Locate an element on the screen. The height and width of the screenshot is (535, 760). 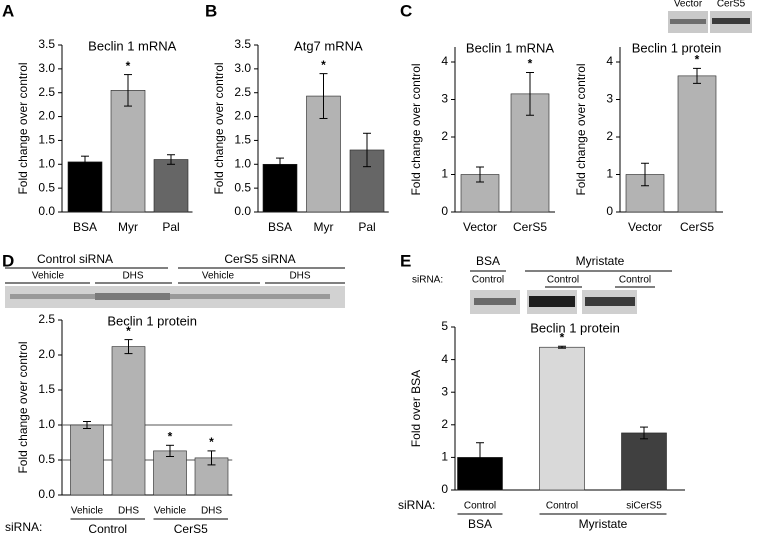
y-tick-label: 5 is located at coordinates (444, 326).